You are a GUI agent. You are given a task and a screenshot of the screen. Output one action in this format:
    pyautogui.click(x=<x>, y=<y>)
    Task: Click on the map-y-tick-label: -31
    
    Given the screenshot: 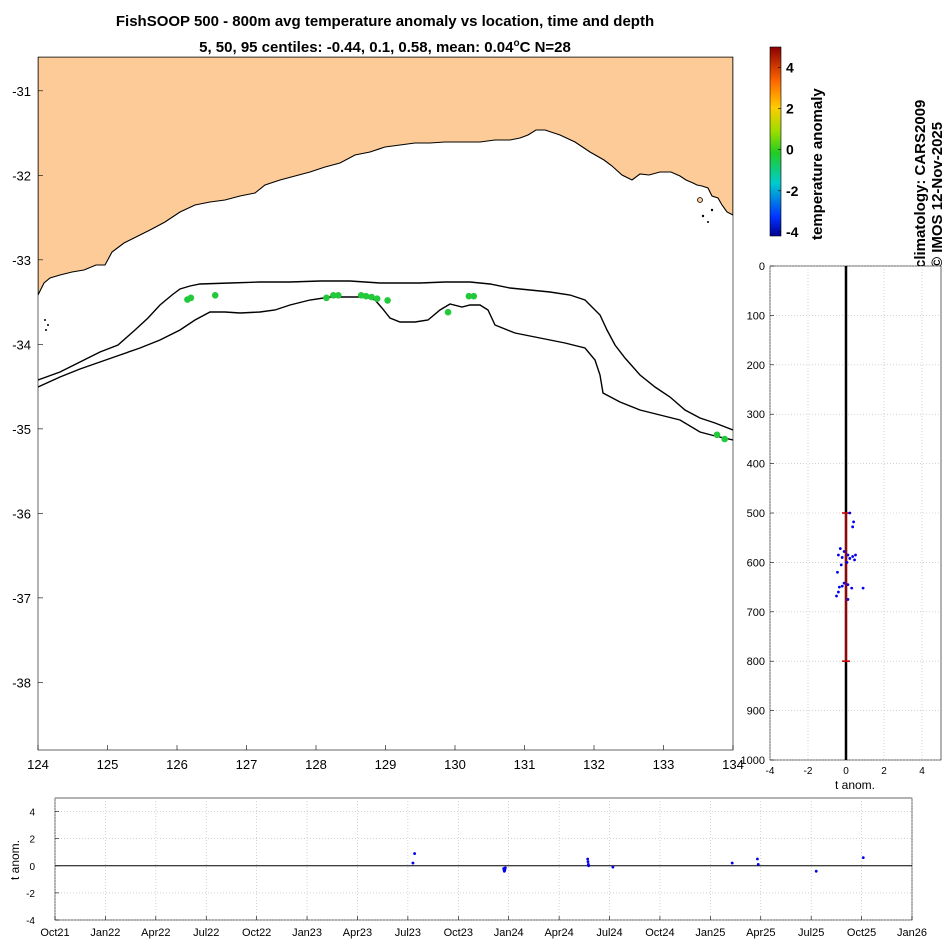 What is the action you would take?
    pyautogui.click(x=21, y=91)
    